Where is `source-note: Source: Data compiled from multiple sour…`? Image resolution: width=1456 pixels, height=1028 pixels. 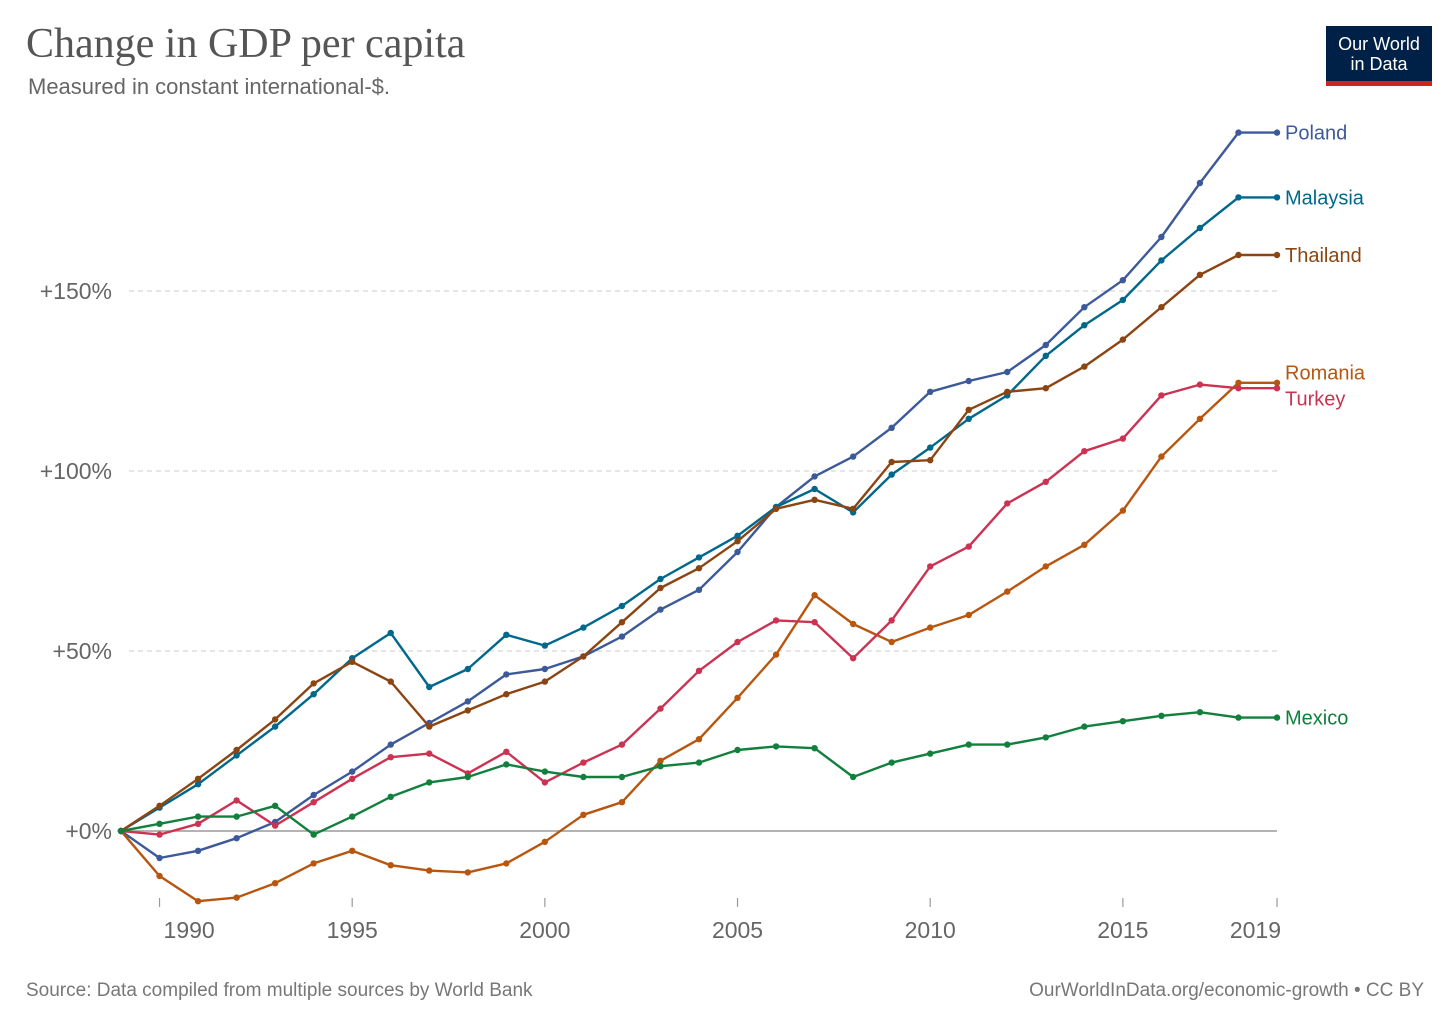 source-note: Source: Data compiled from multiple sour… is located at coordinates (279, 990).